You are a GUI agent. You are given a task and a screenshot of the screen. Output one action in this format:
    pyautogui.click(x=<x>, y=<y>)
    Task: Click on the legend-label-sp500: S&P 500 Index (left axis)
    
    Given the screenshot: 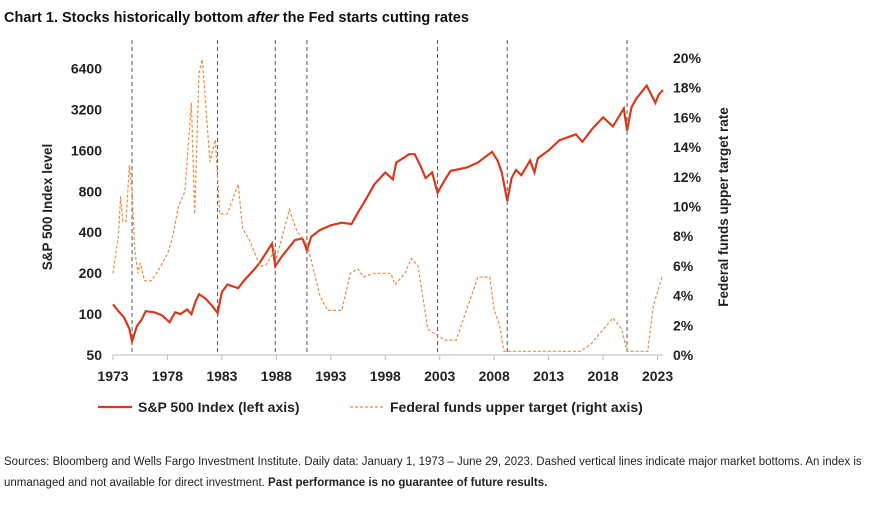 What is the action you would take?
    pyautogui.click(x=219, y=407)
    